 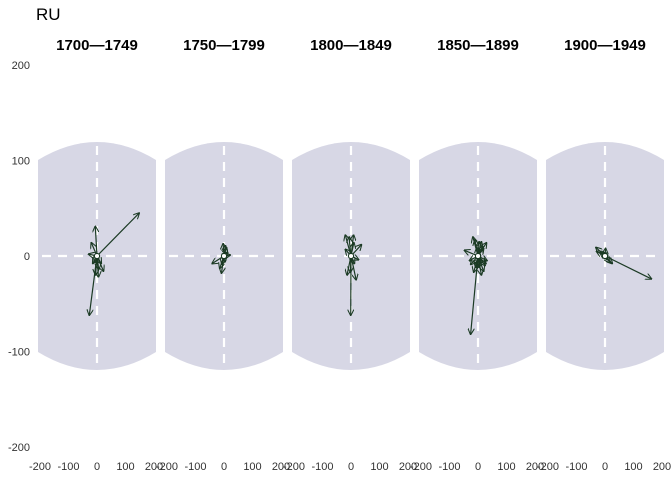 What do you see at coordinates (19, 257) in the screenshot?
I see `y-axis: 200 100 0 -100 -200` at bounding box center [19, 257].